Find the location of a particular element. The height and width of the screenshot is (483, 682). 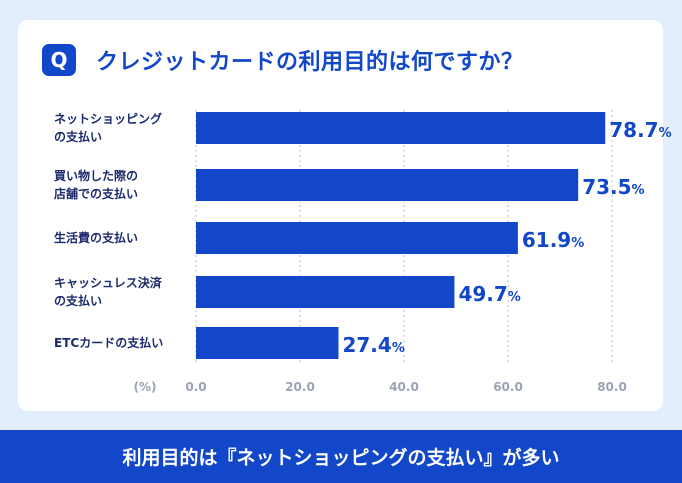

x-tick-label: 0.0 is located at coordinates (195, 387).